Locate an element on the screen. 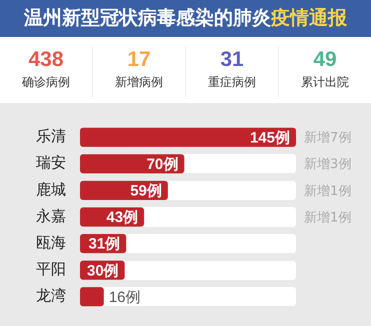  text: 确诊病例 is located at coordinates (46, 82).